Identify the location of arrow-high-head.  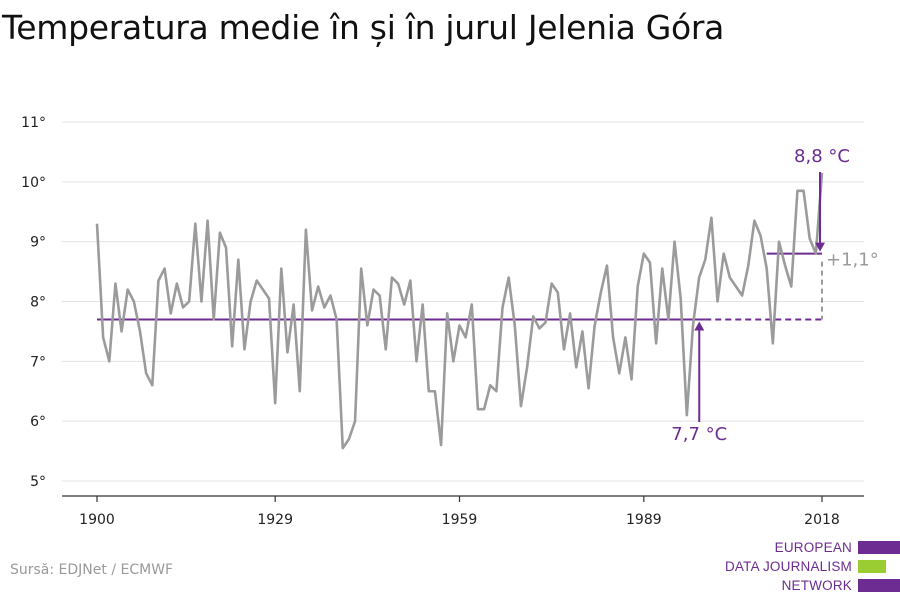
(820, 247).